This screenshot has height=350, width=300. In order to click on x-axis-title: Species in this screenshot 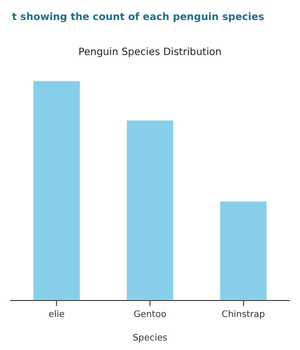, I will do `click(150, 339)`.